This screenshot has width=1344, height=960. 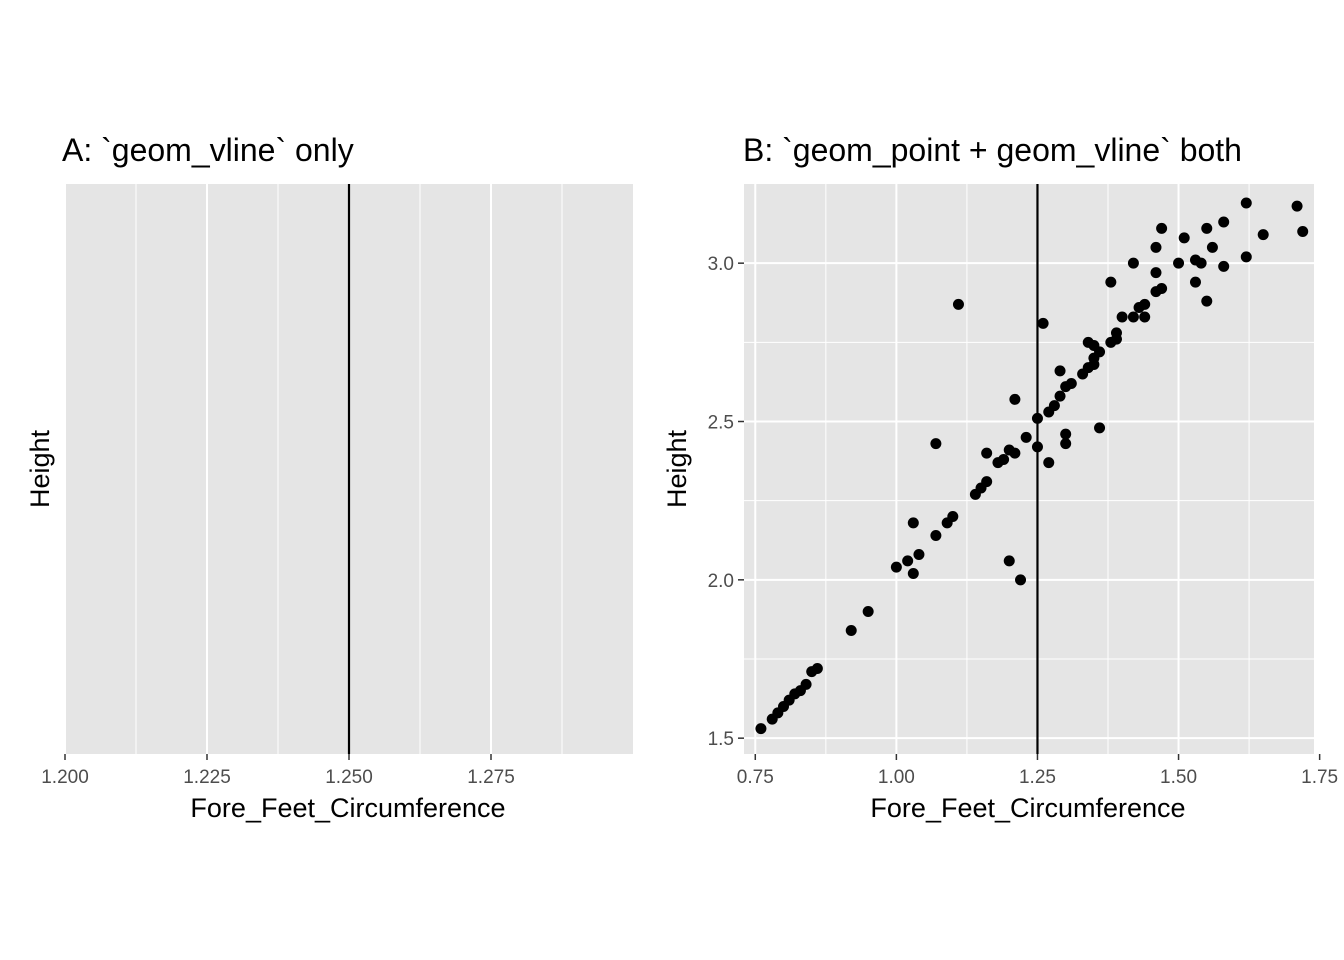 What do you see at coordinates (1027, 808) in the screenshot?
I see `panel-b-x-axis-title: Fore_Feet_Circumference` at bounding box center [1027, 808].